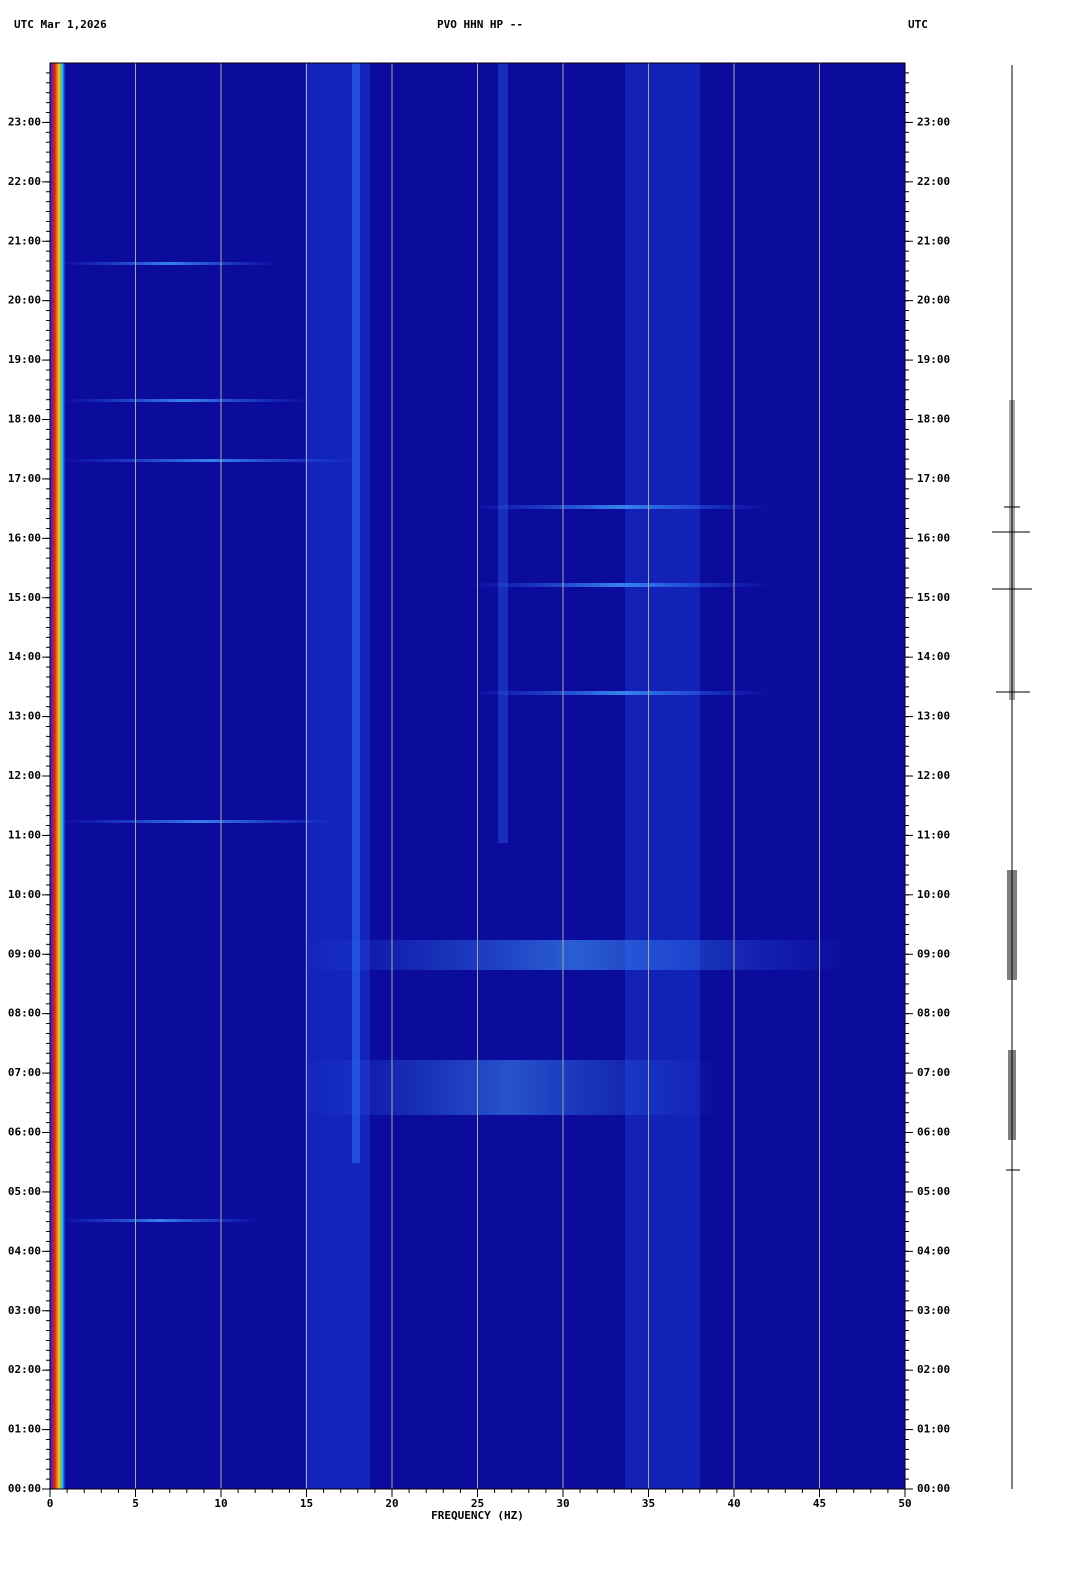 The width and height of the screenshot is (1066, 1584). Describe the element at coordinates (562, 1503) in the screenshot. I see `x-tick-label: 30` at that location.